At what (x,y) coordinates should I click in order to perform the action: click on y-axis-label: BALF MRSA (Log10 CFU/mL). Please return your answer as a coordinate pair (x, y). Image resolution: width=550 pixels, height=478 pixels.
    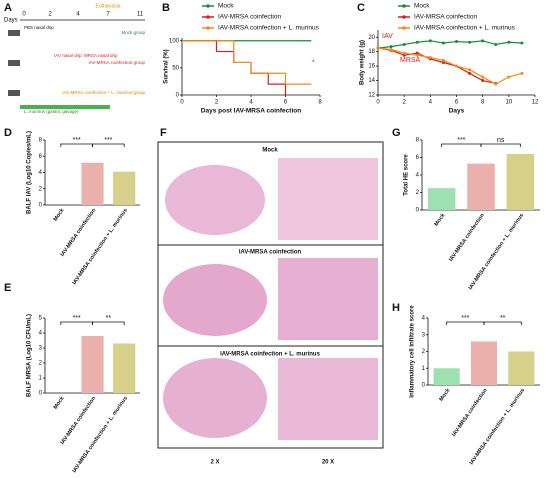
    Looking at the image, I should click on (30, 355).